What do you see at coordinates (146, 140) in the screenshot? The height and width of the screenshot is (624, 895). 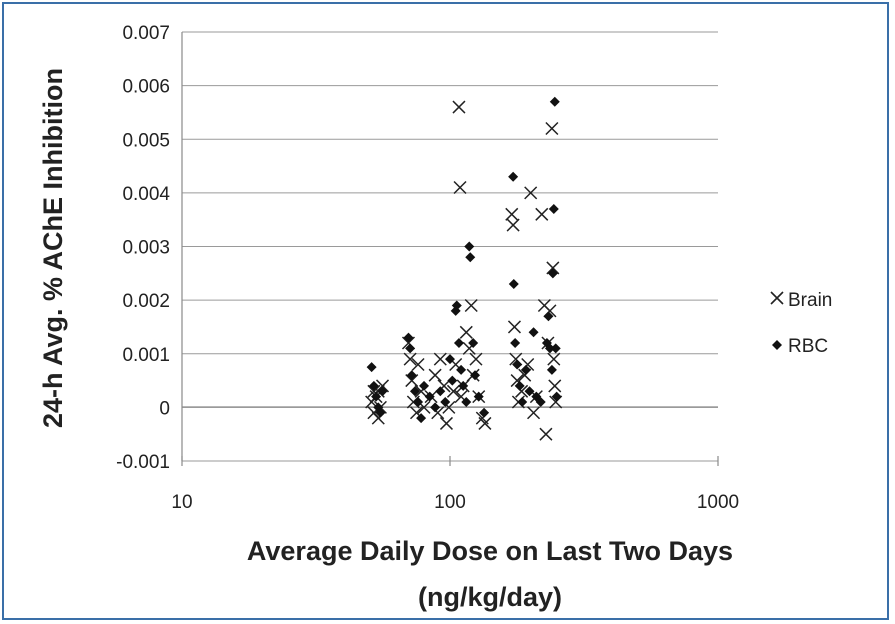 I see `y-tick-label: 0.005` at bounding box center [146, 140].